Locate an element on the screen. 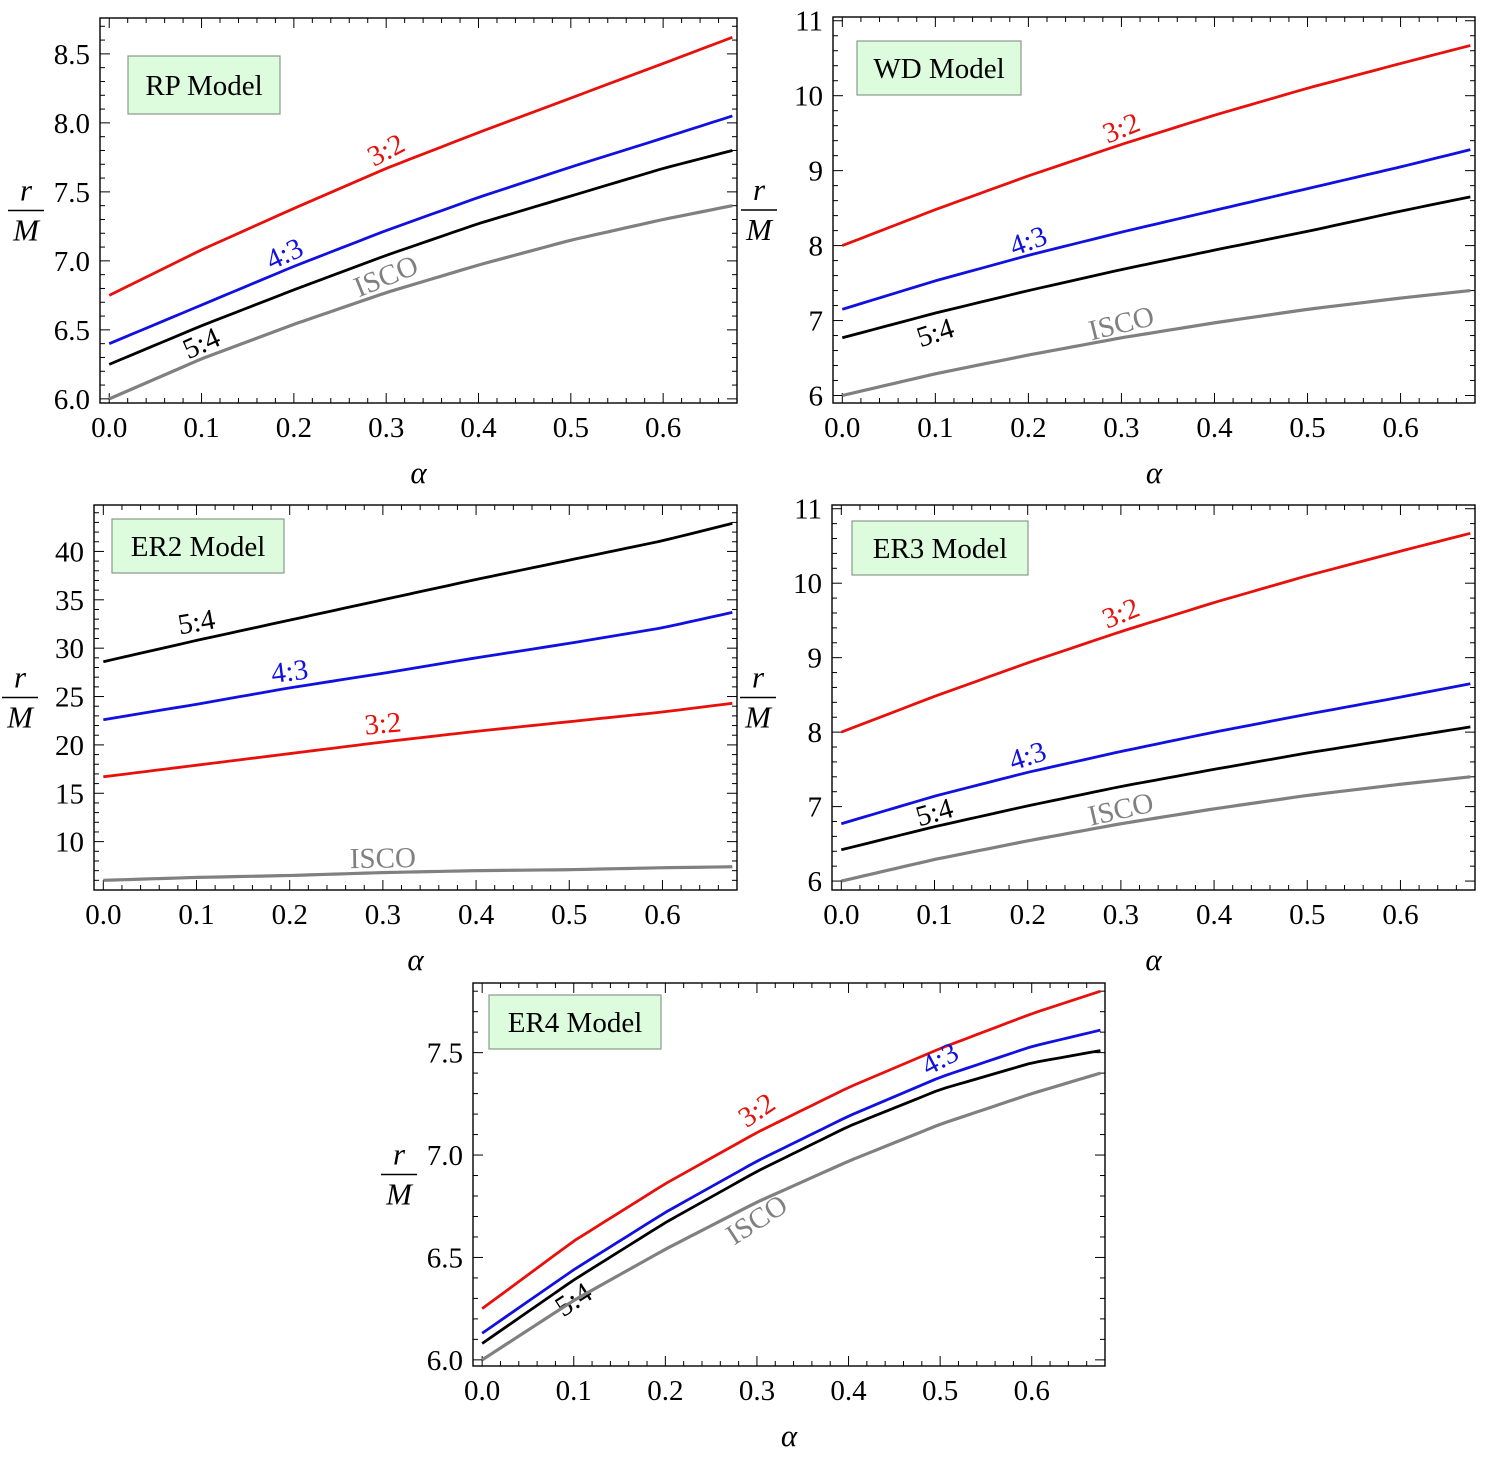  y-tick-label: 20 is located at coordinates (69, 746).